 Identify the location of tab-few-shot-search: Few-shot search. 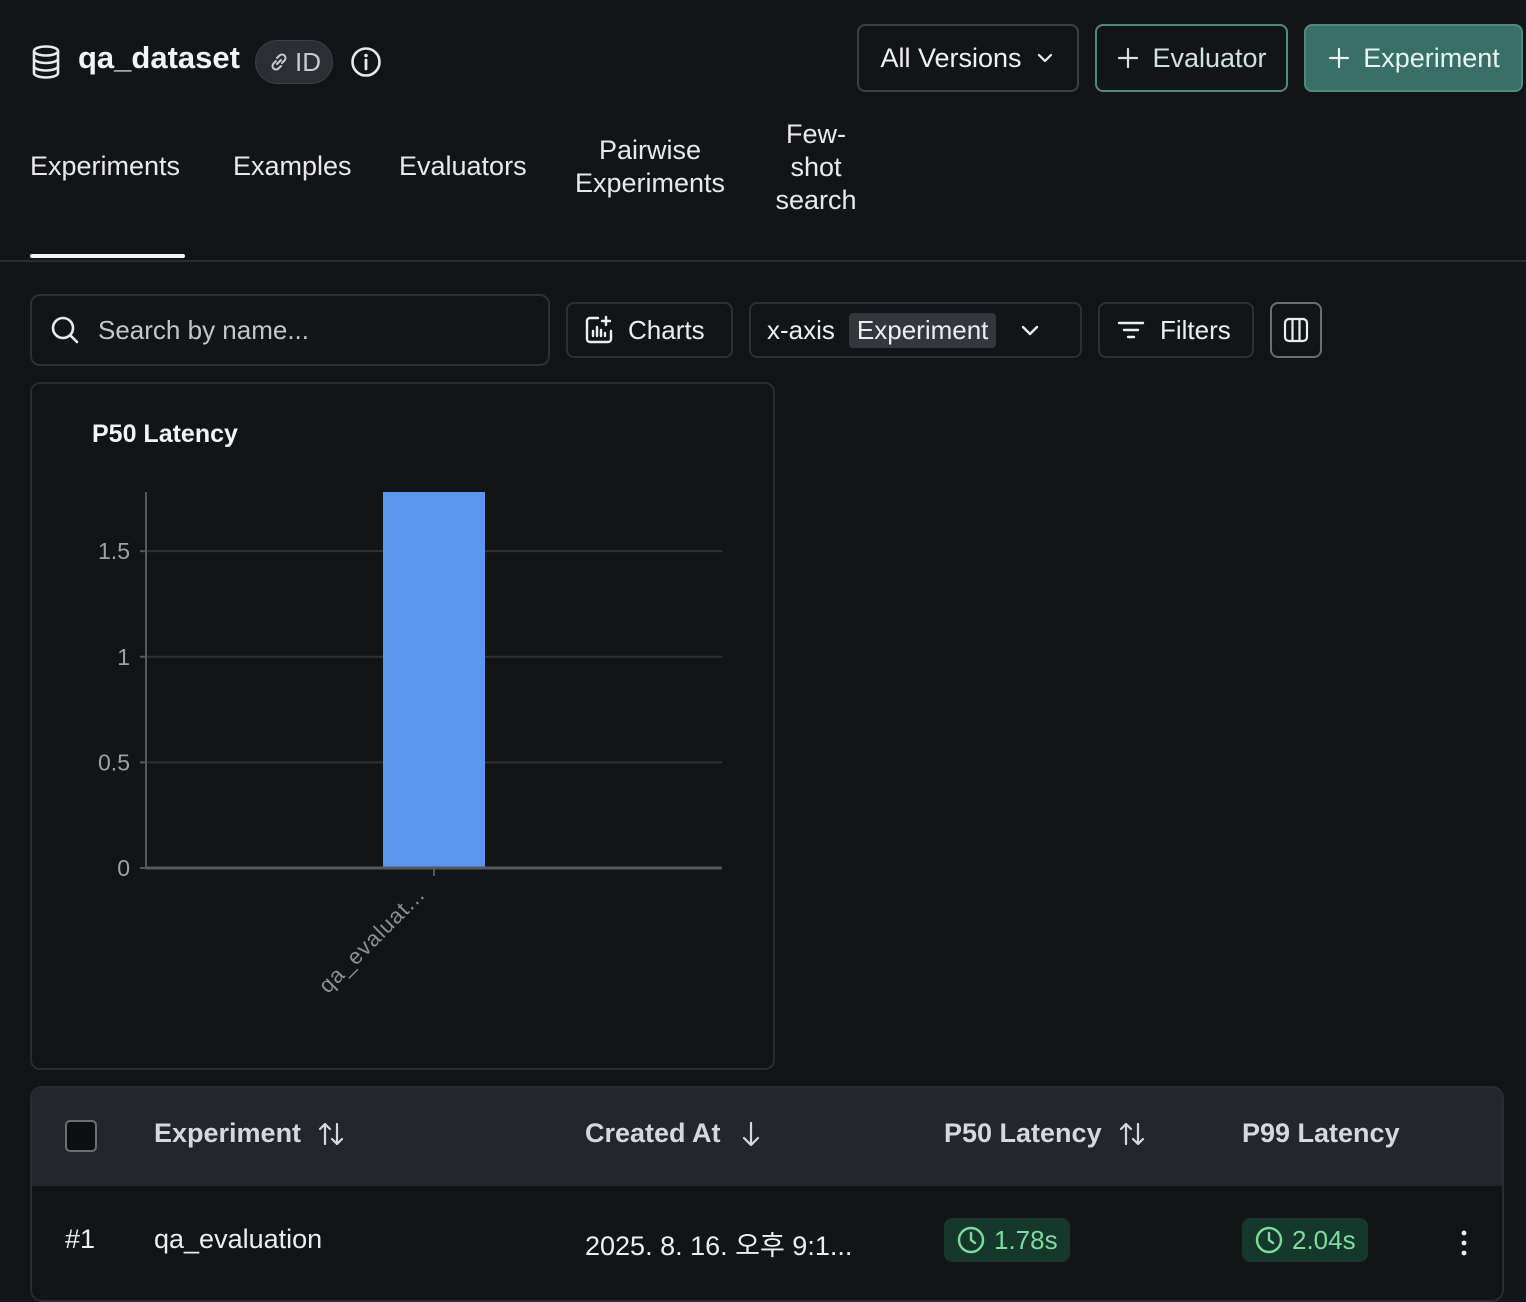
(816, 167).